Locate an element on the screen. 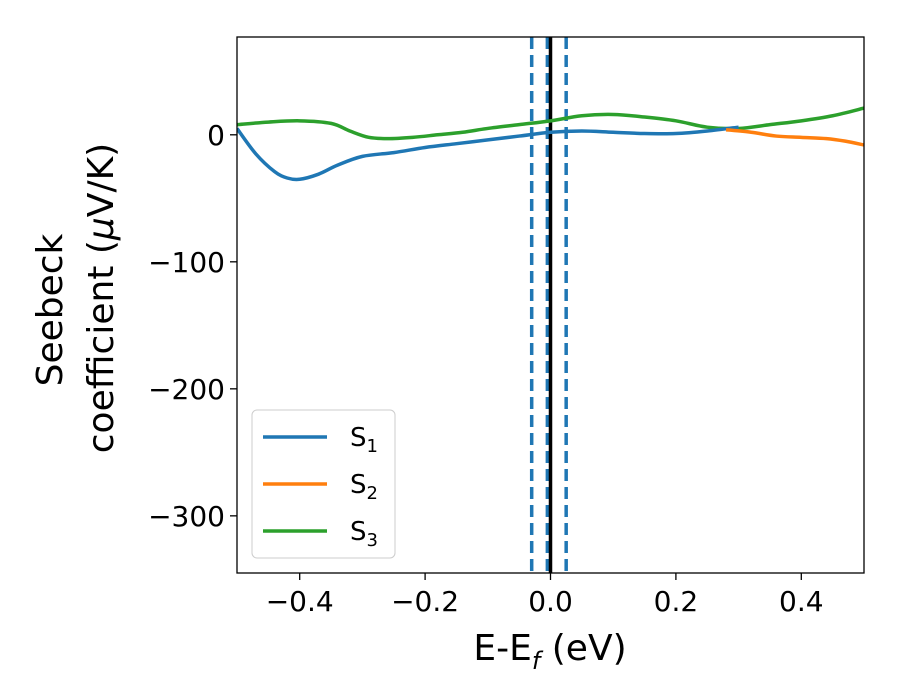 Image resolution: width=900 pixels, height=700 pixels. y-tick-label: −200 is located at coordinates (186, 389).